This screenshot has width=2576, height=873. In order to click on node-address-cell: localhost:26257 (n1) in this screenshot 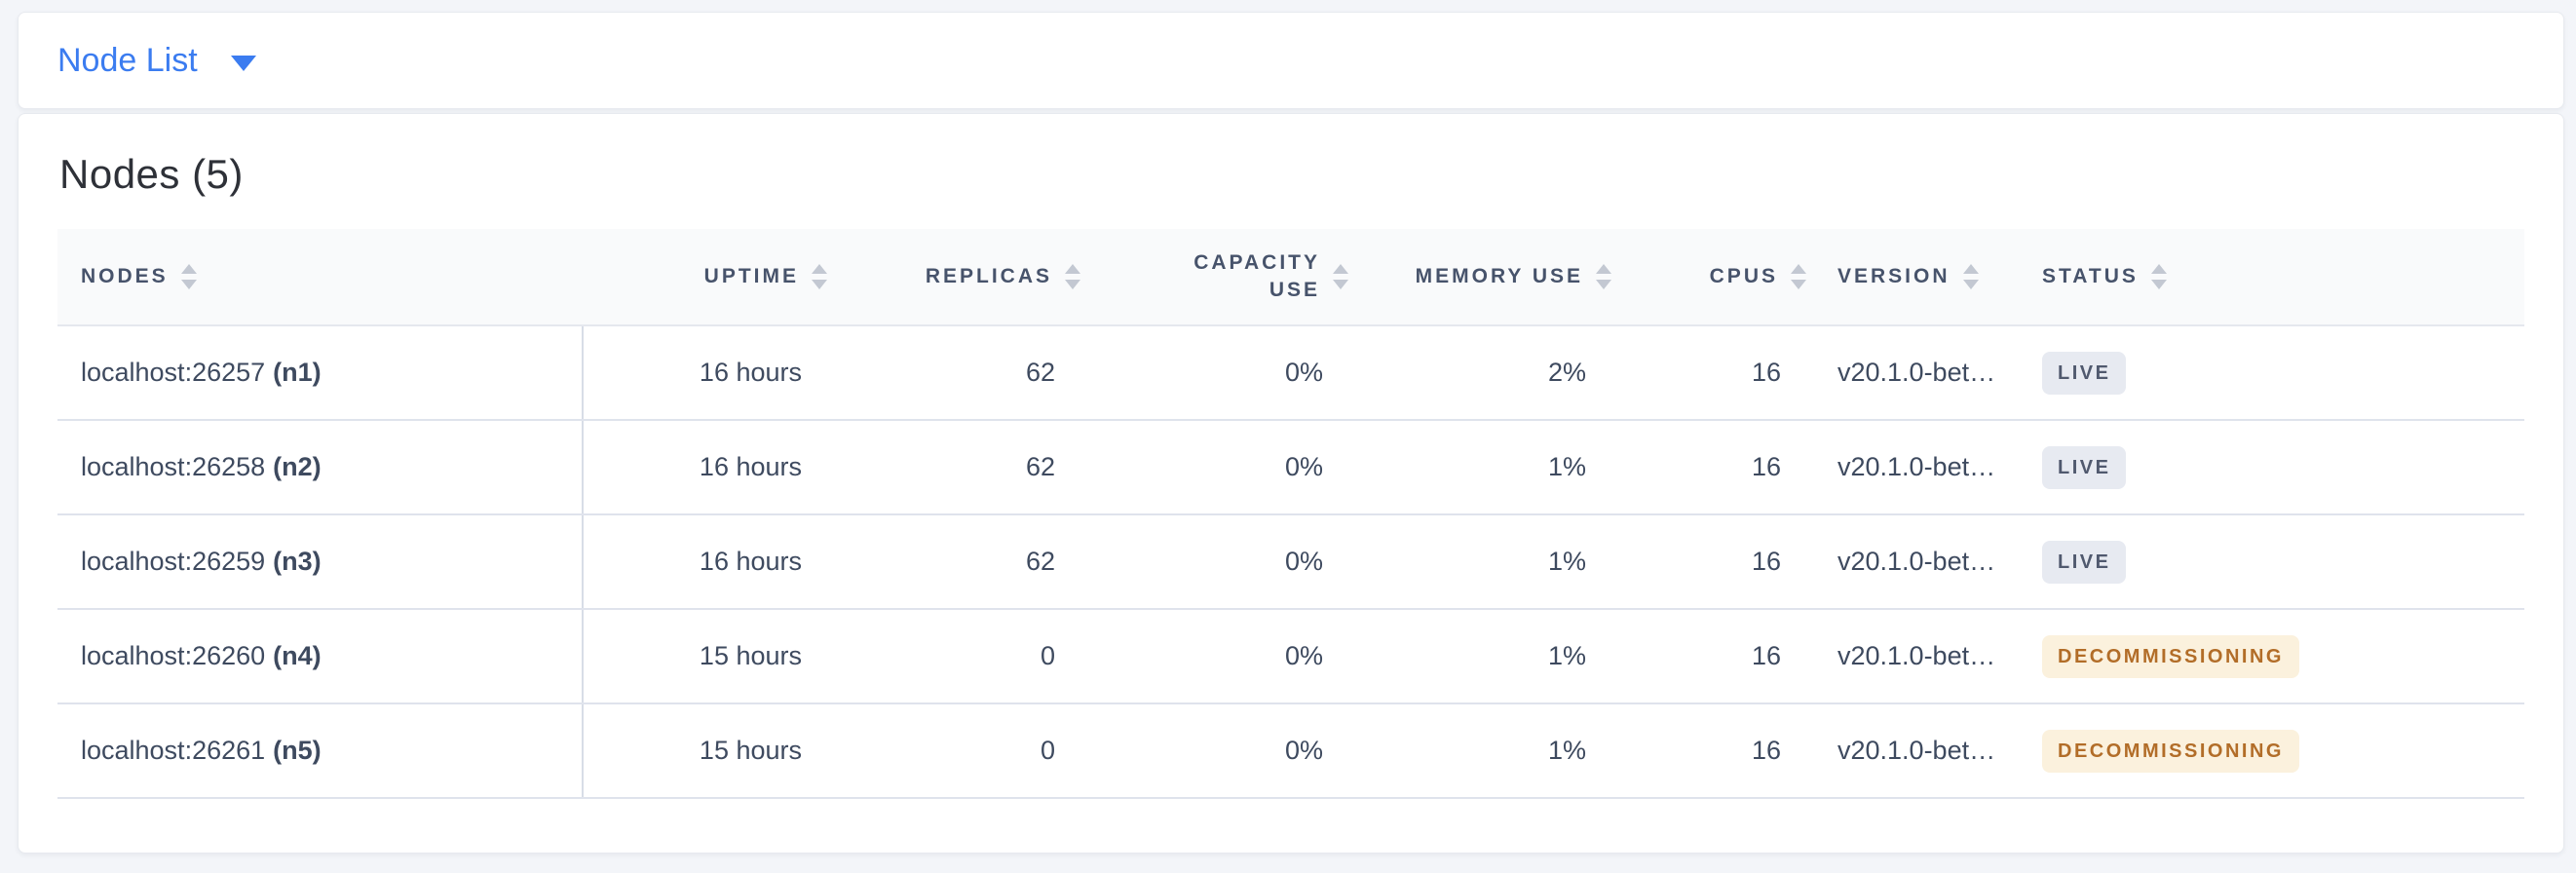, I will do `click(320, 372)`.